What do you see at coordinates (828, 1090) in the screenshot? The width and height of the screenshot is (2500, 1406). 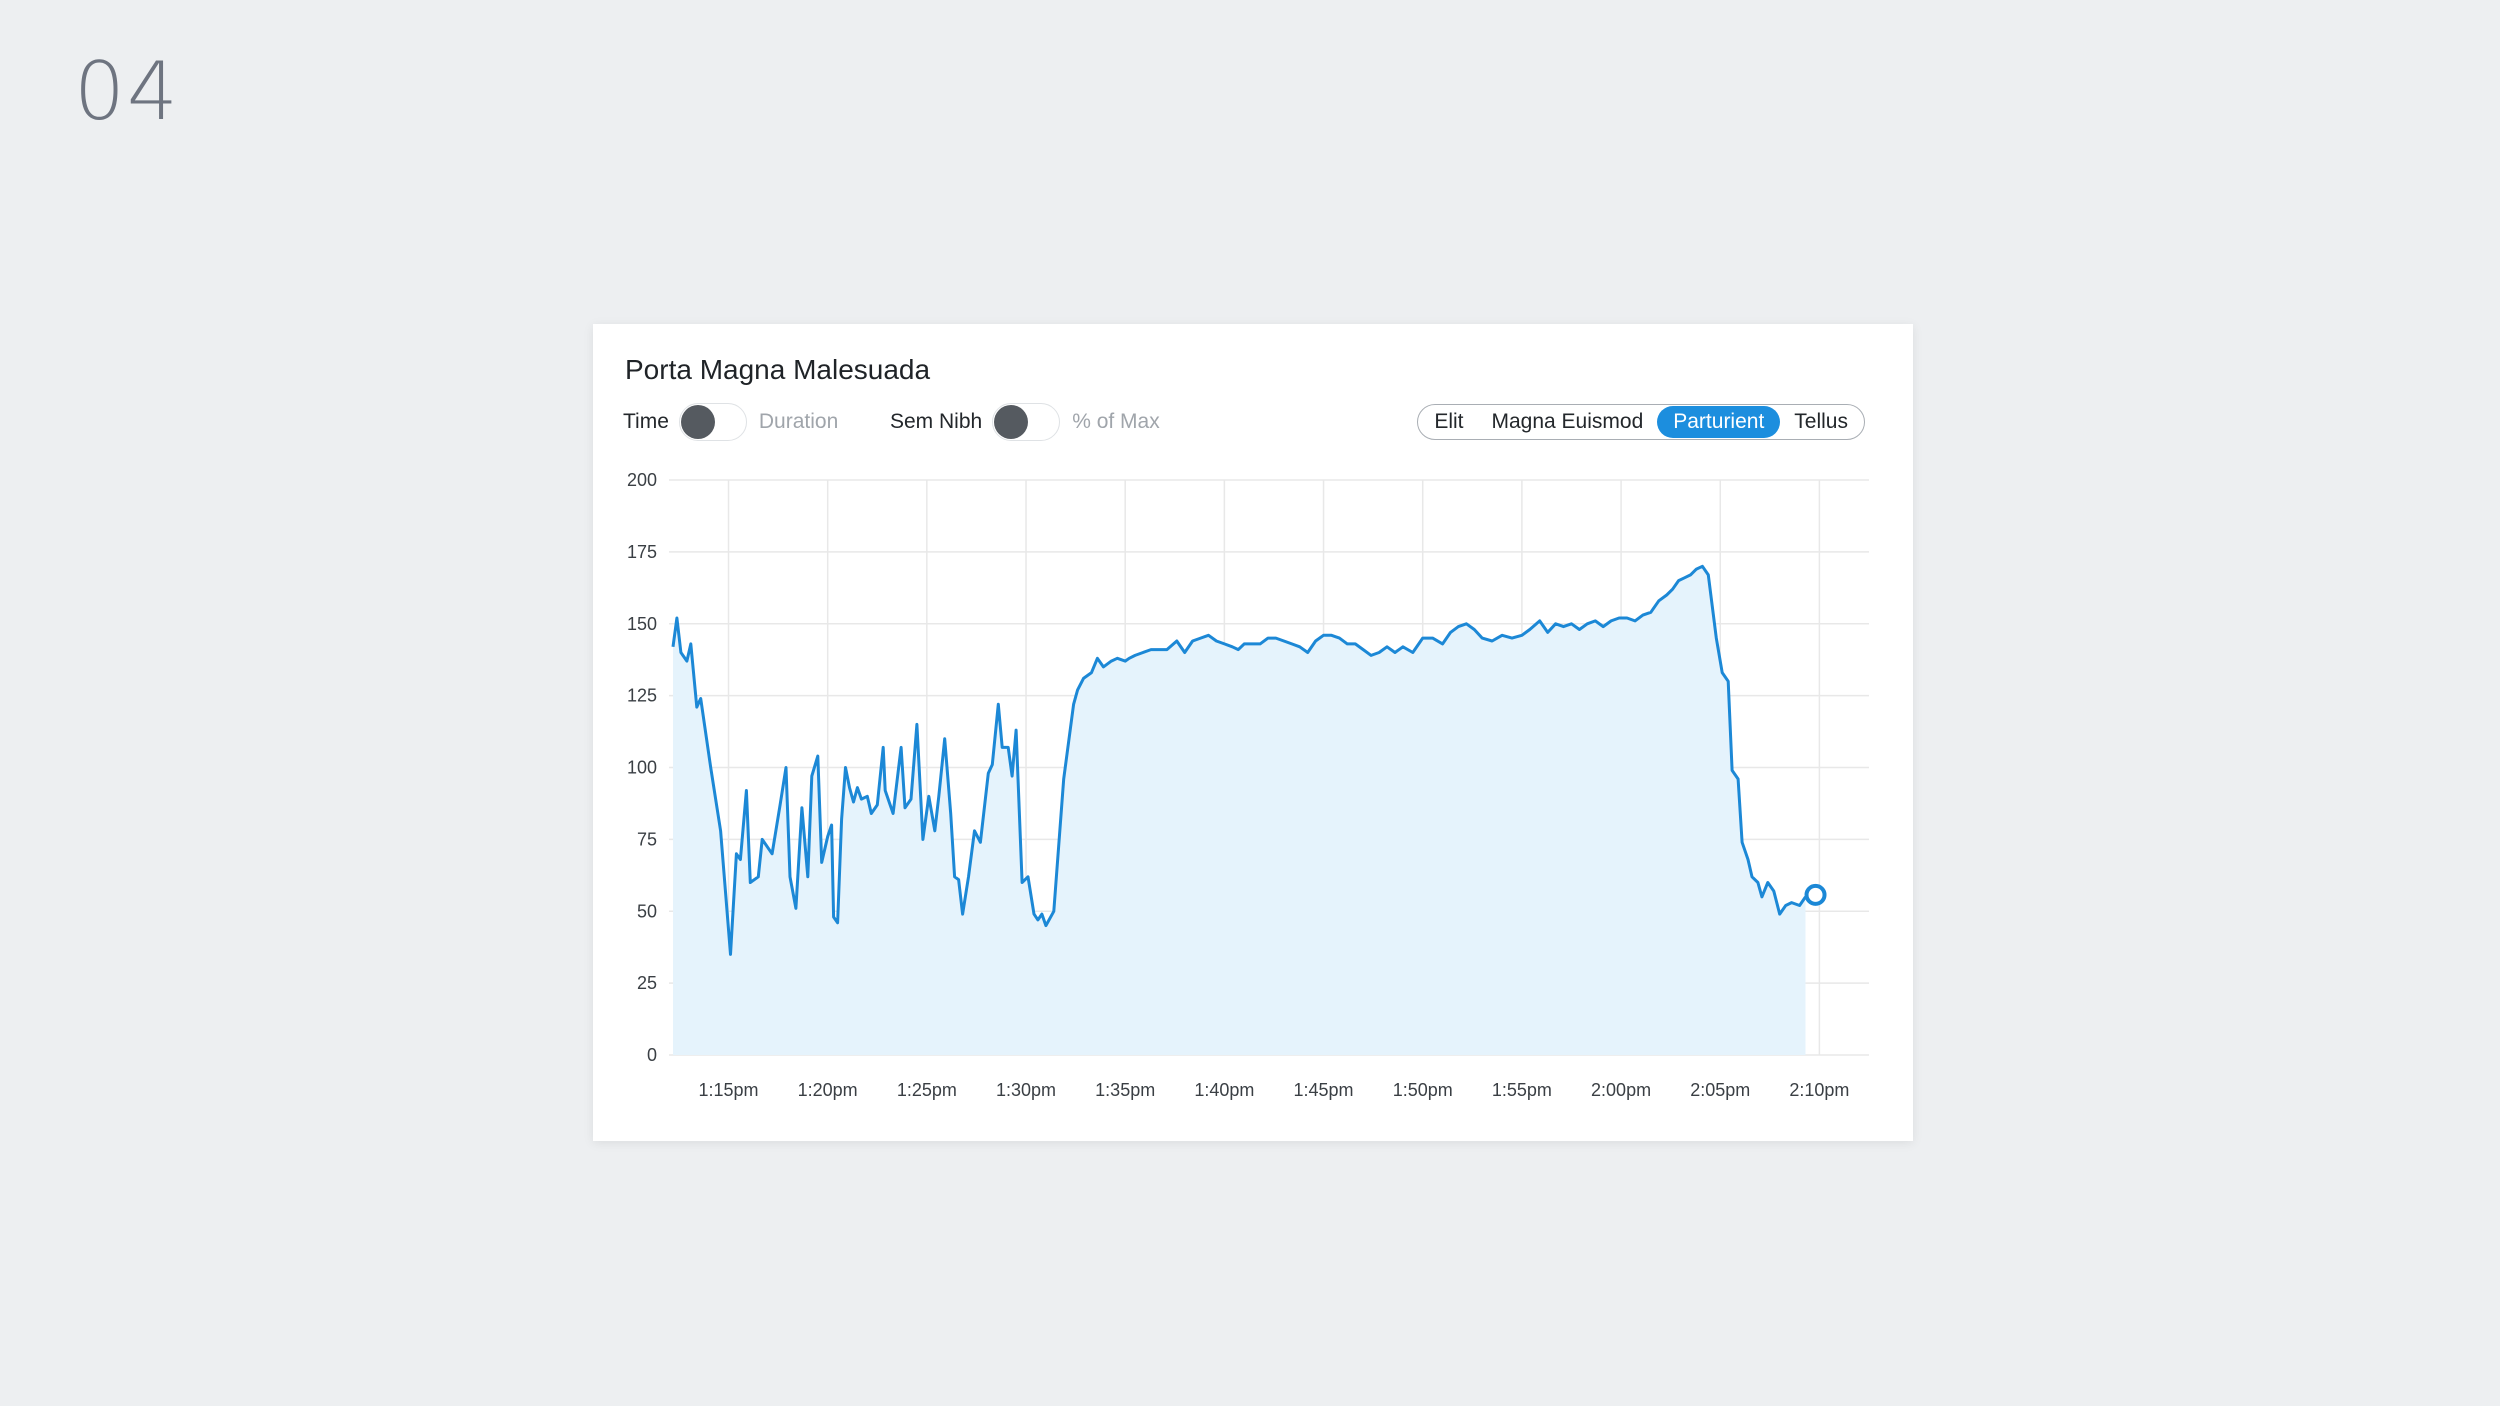 I see `x-tick-label: 1:20pm` at bounding box center [828, 1090].